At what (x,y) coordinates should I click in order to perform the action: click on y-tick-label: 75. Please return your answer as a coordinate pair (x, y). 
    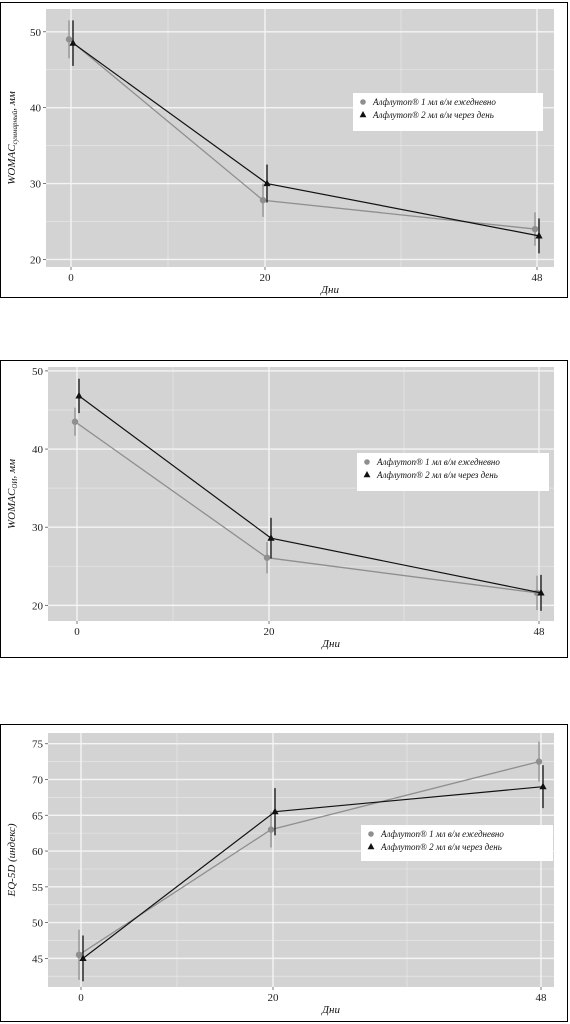
    Looking at the image, I should click on (38, 745).